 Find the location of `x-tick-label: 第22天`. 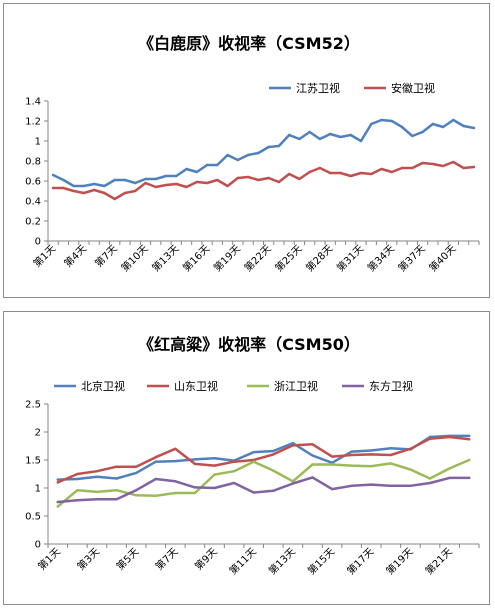

x-tick-label: 第22天 is located at coordinates (257, 258).